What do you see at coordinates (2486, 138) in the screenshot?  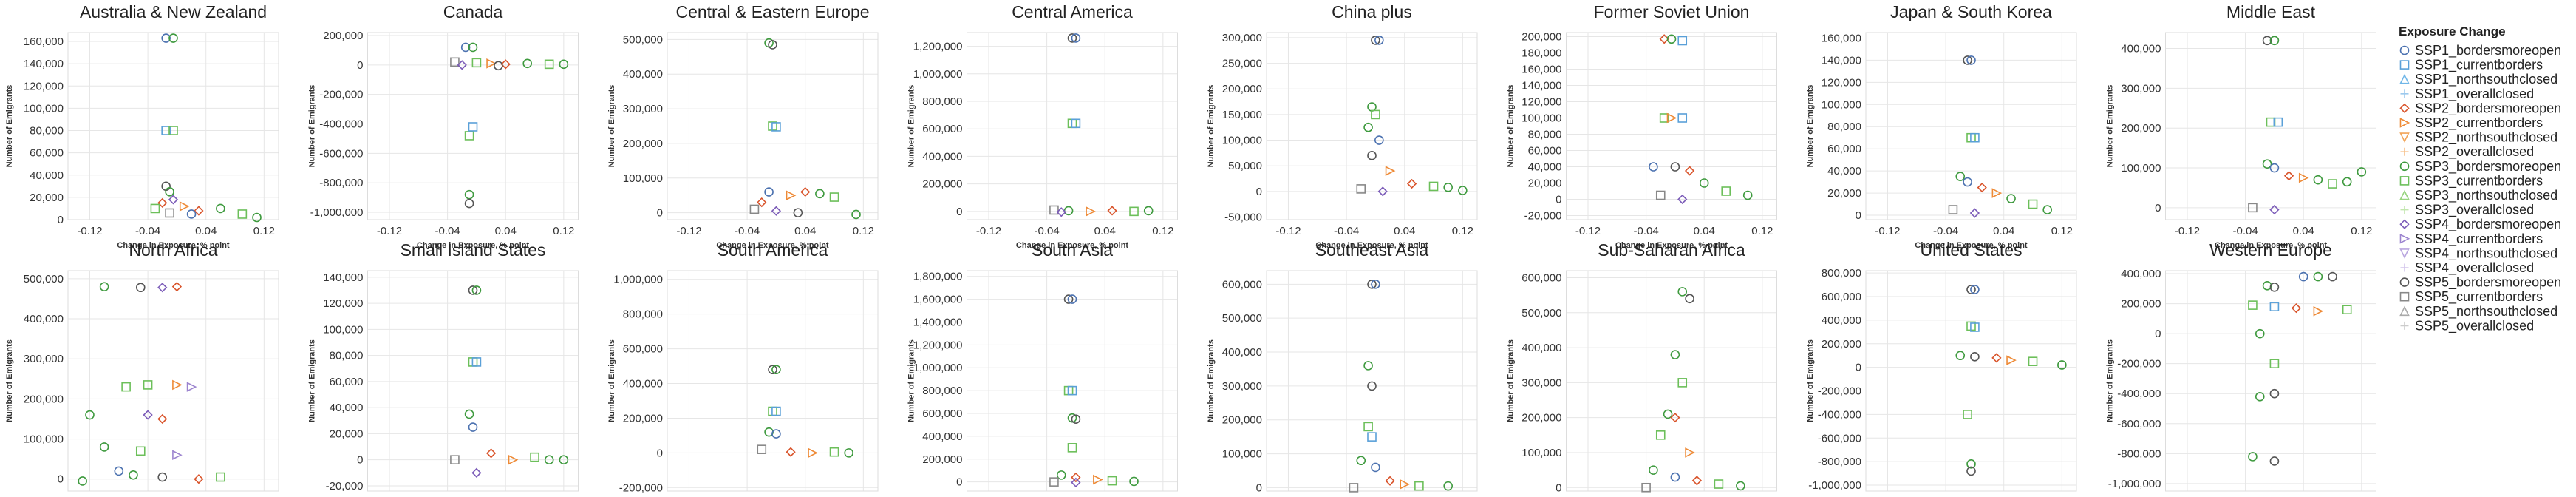 I see `legend-item: SSP2_northsouthclosed` at bounding box center [2486, 138].